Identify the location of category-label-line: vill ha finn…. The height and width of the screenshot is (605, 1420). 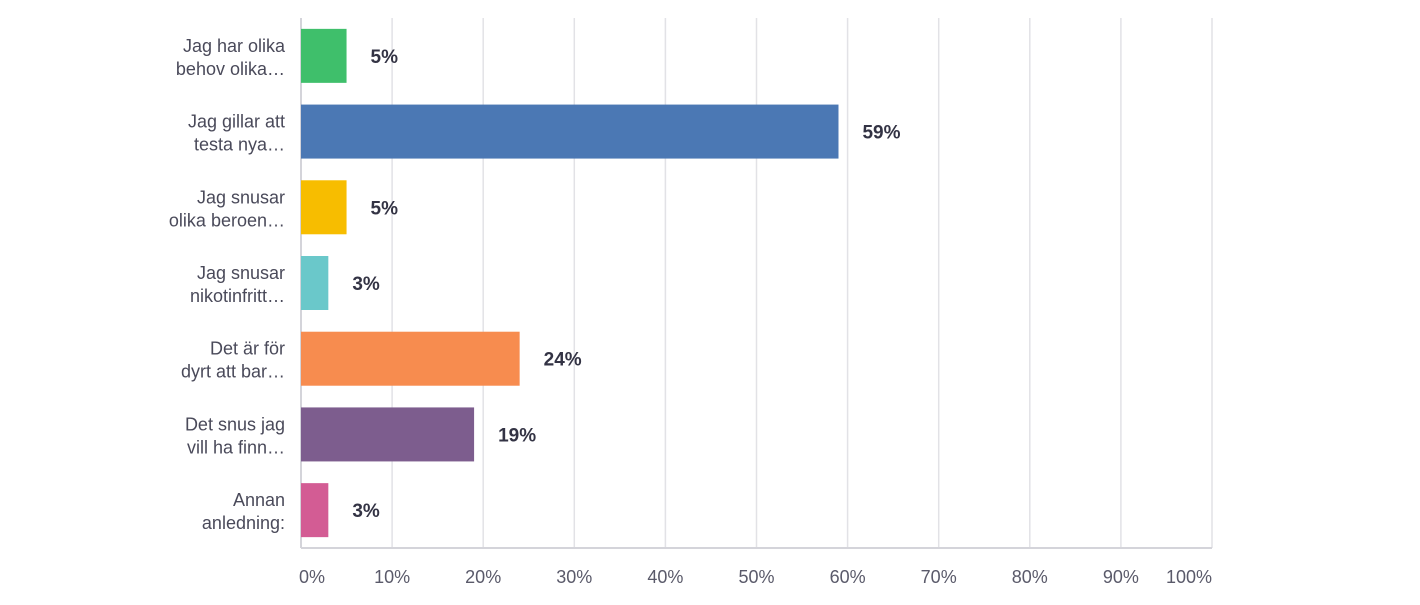
(236, 447).